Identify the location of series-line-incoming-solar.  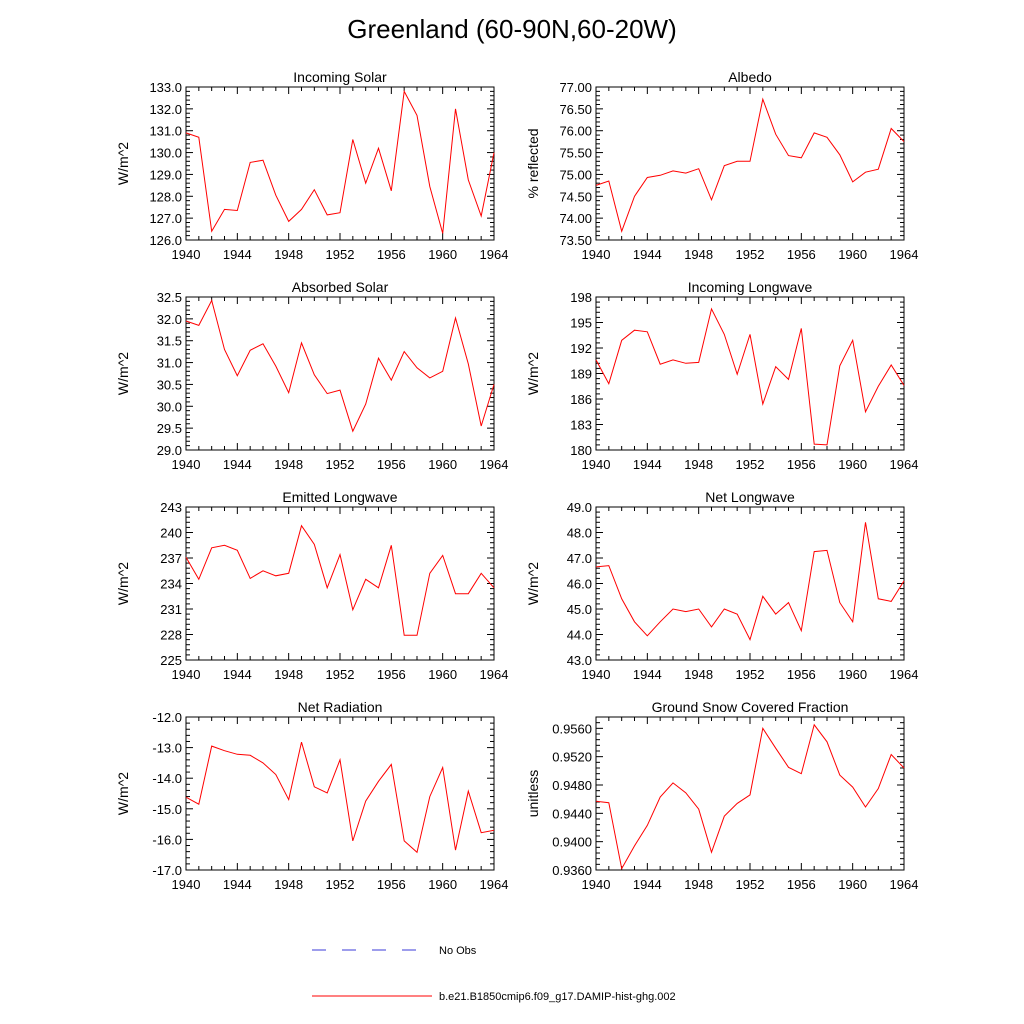
(340, 161).